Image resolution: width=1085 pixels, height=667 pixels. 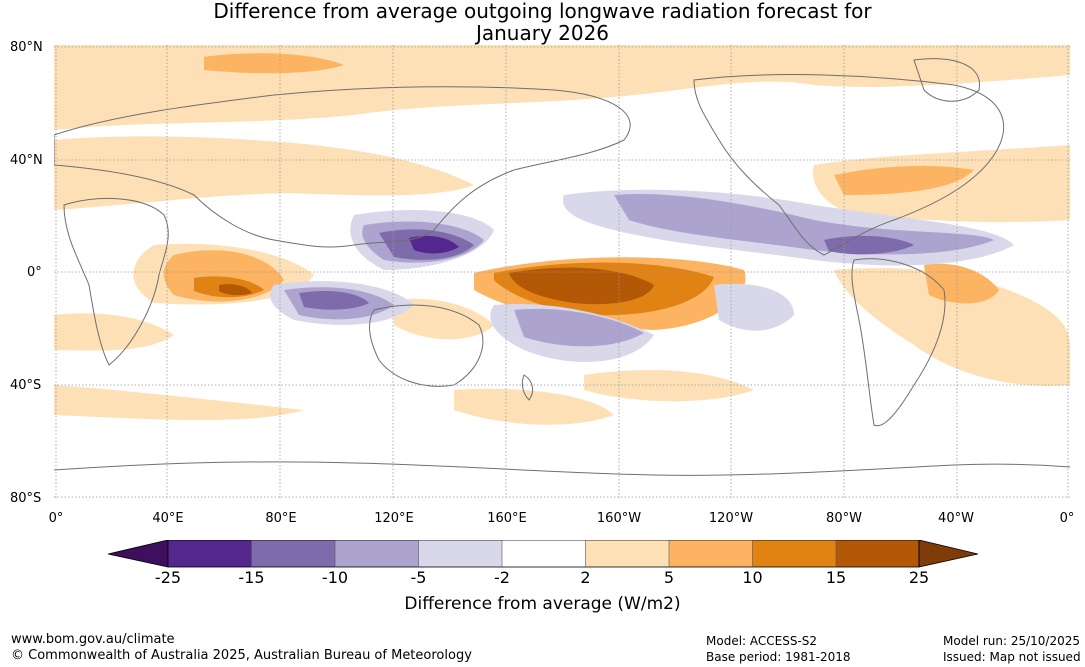 What do you see at coordinates (168, 518) in the screenshot?
I see `lon-label-40e: 40°E` at bounding box center [168, 518].